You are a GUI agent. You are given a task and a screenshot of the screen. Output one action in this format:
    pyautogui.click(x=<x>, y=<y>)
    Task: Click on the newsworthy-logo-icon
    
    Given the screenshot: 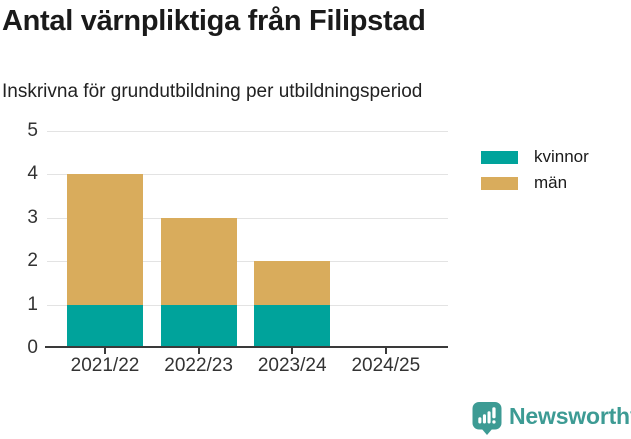 What is the action you would take?
    pyautogui.click(x=487, y=418)
    